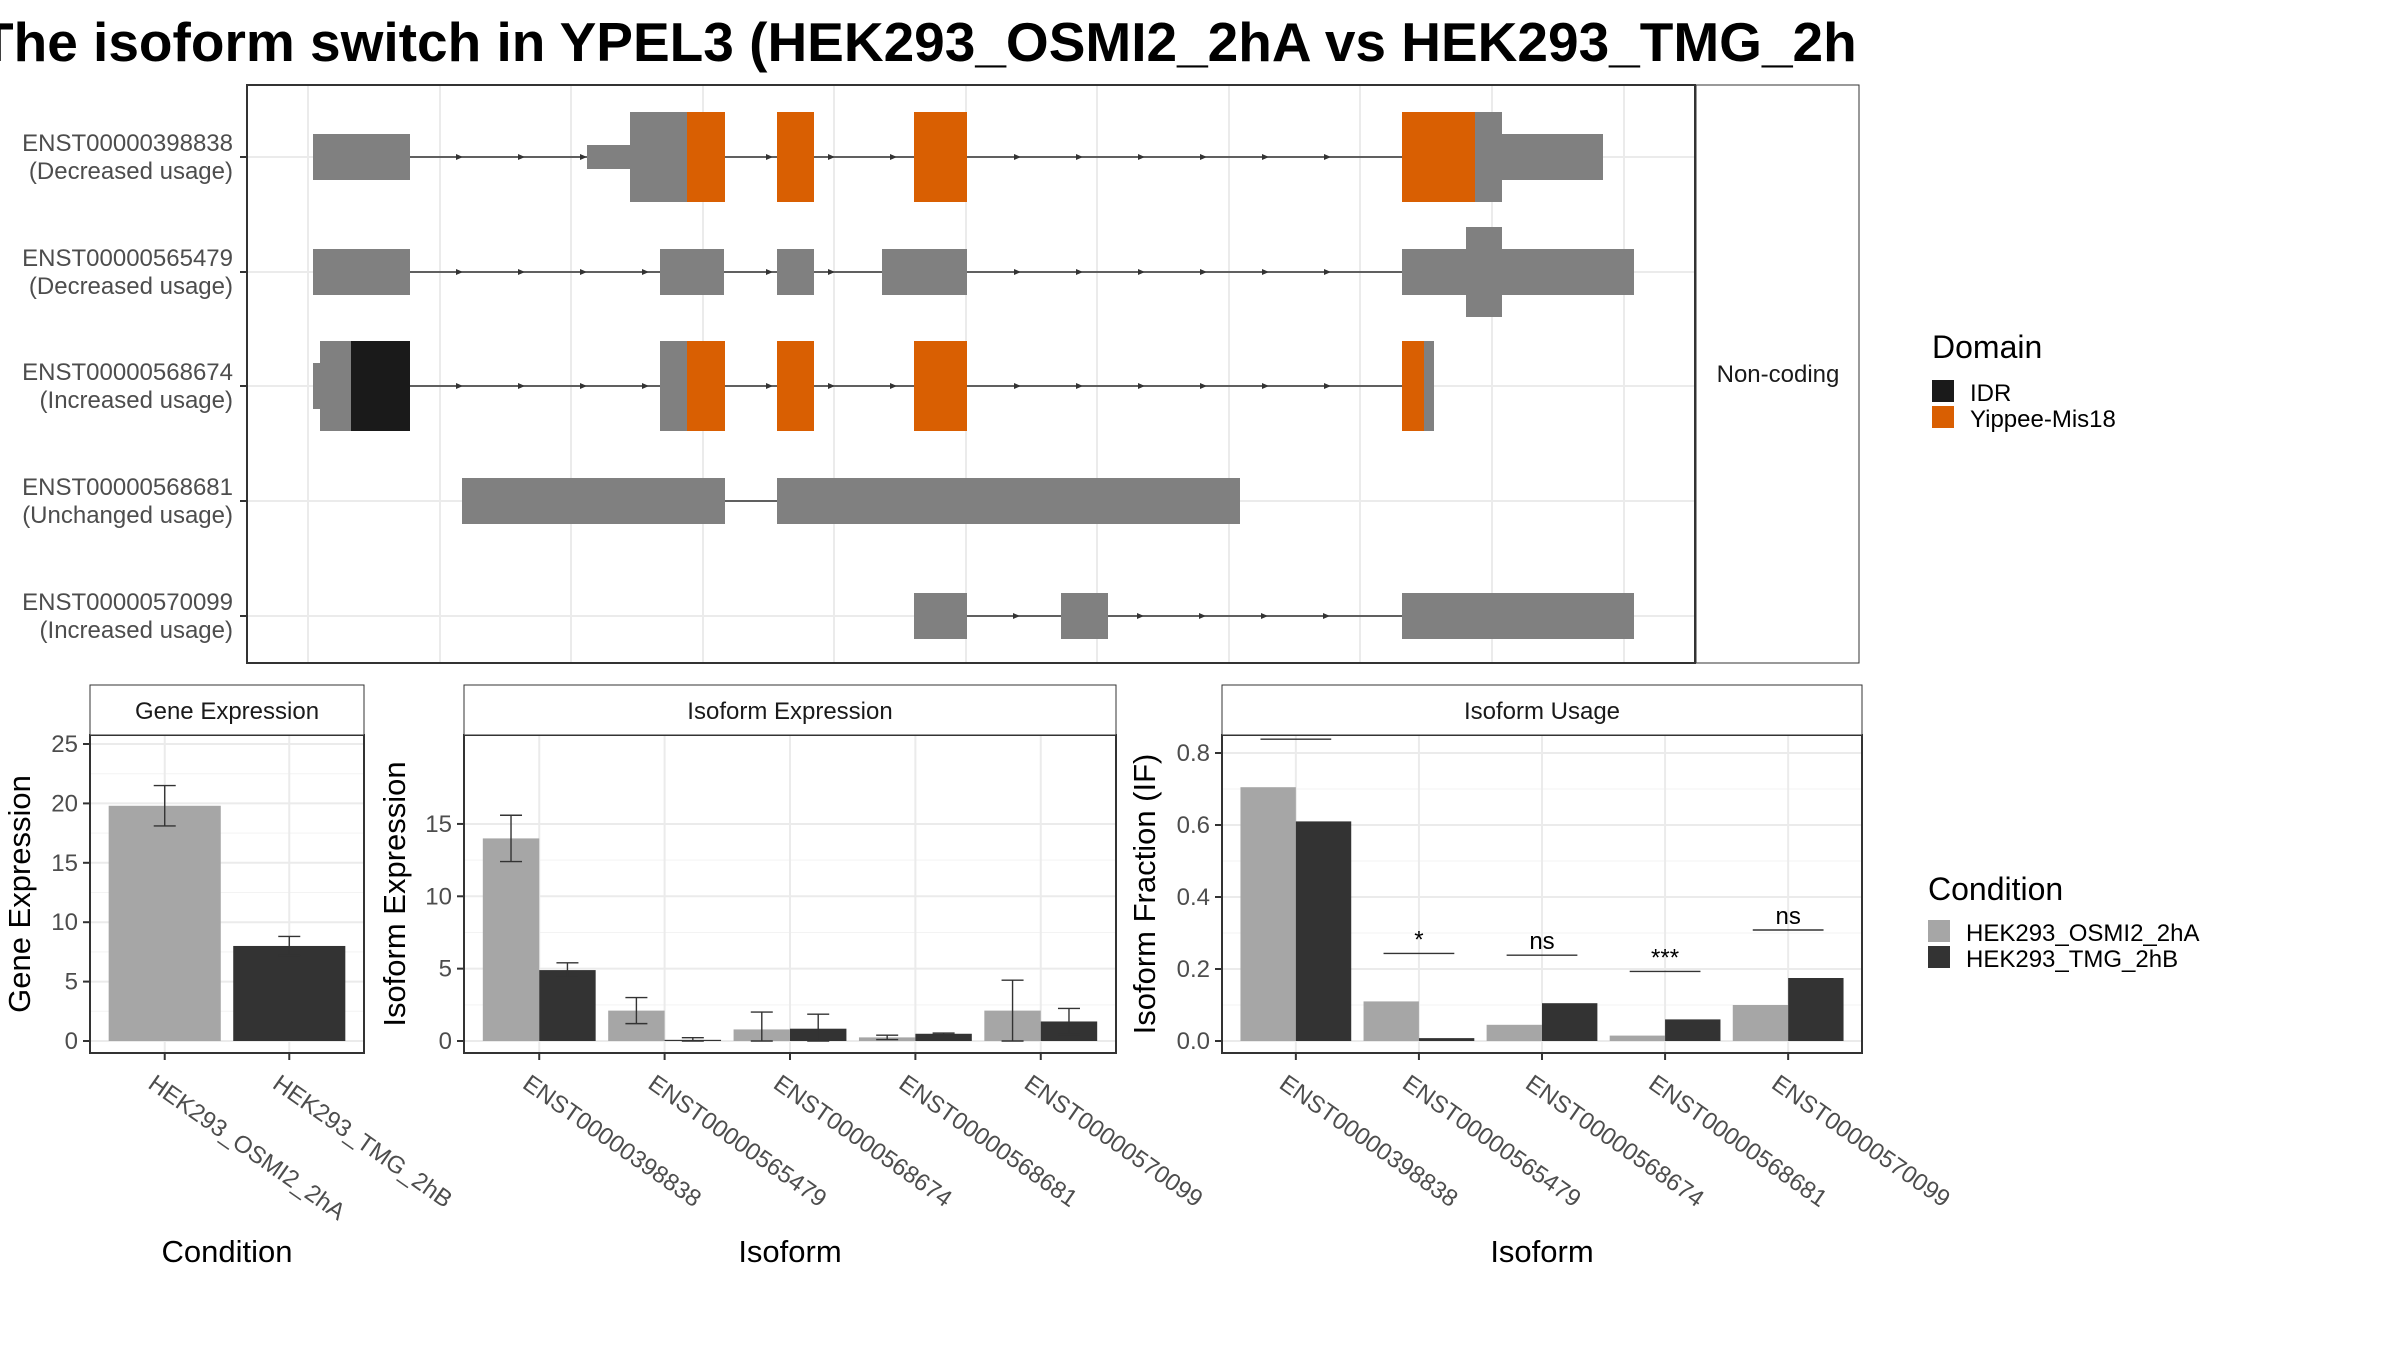 This screenshot has width=2400, height=1355. I want to click on chart2-ytick-label: 10, so click(438, 896).